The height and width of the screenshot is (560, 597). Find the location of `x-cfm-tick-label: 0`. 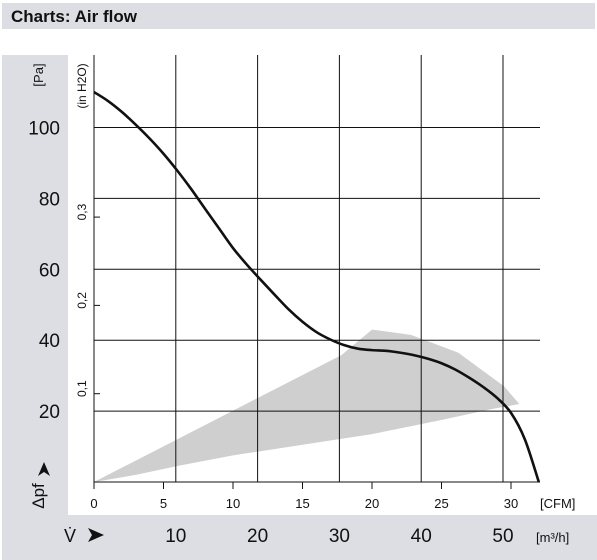

x-cfm-tick-label: 0 is located at coordinates (93, 503).